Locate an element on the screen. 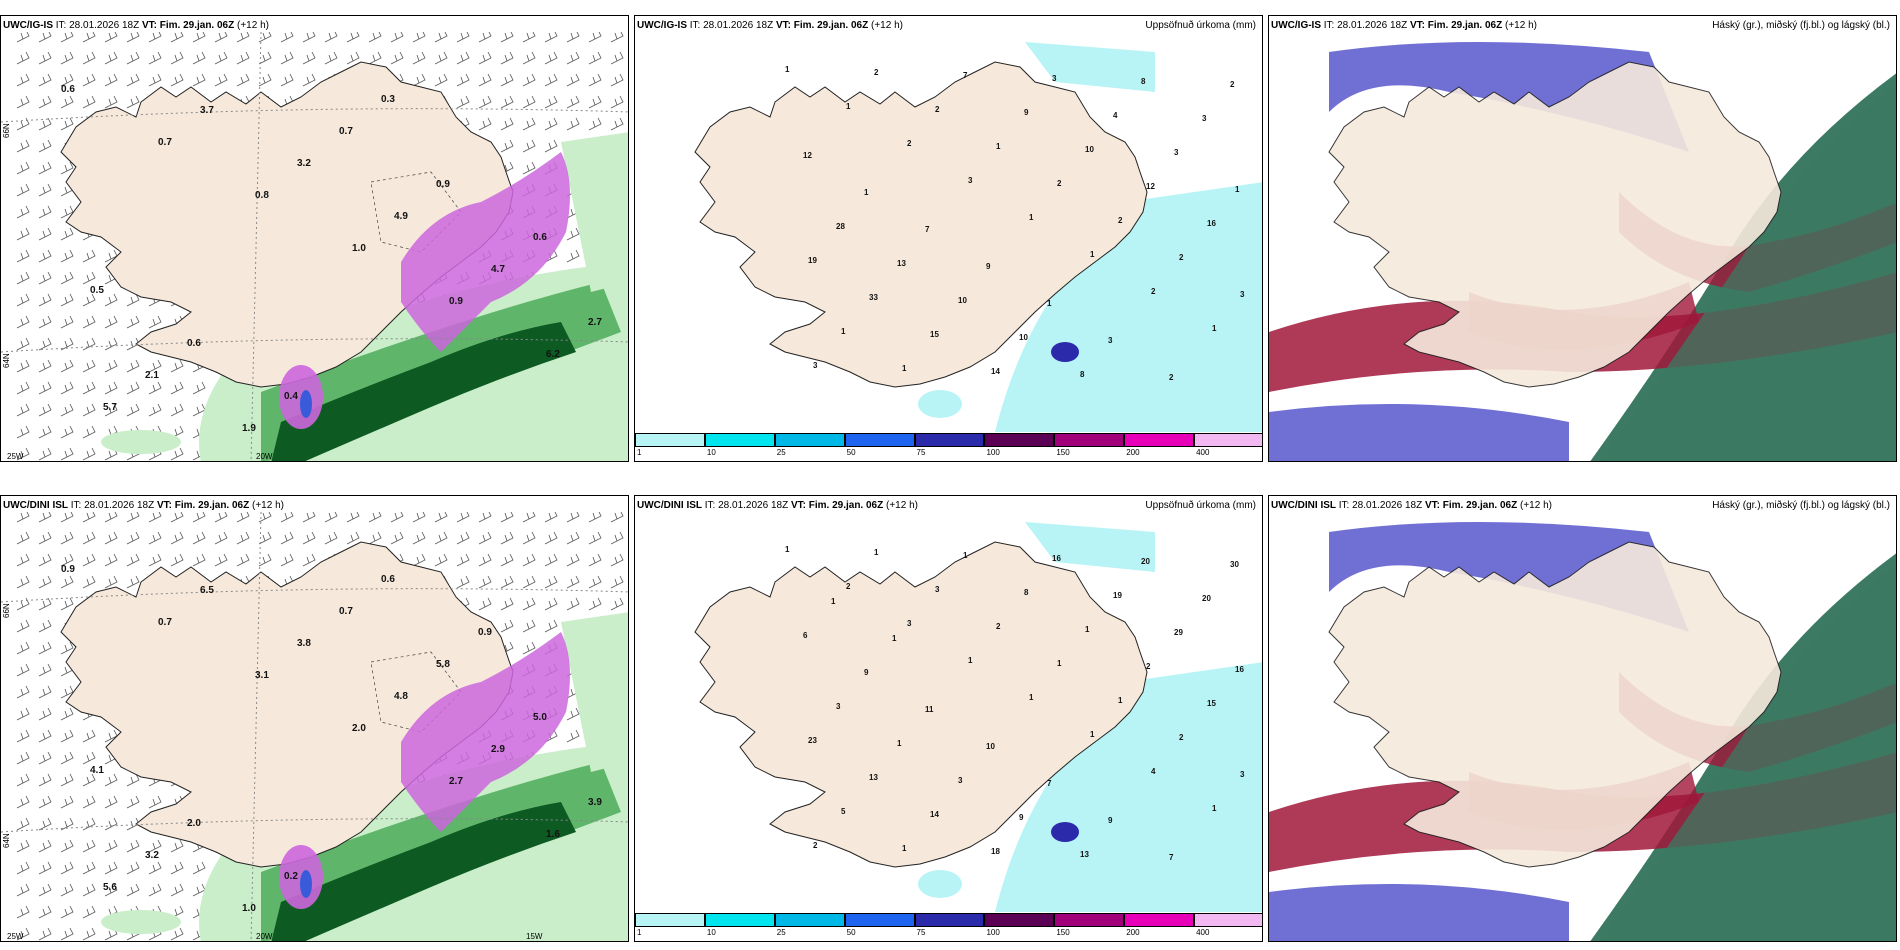 This screenshot has width=1900, height=950. forecast-offset: (+12 h) is located at coordinates (1536, 505).